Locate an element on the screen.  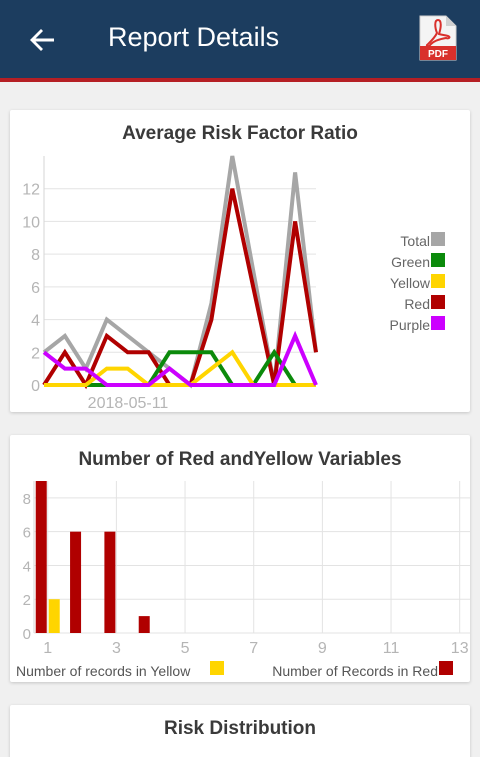
arrow-left-icon is located at coordinates (42, 40).